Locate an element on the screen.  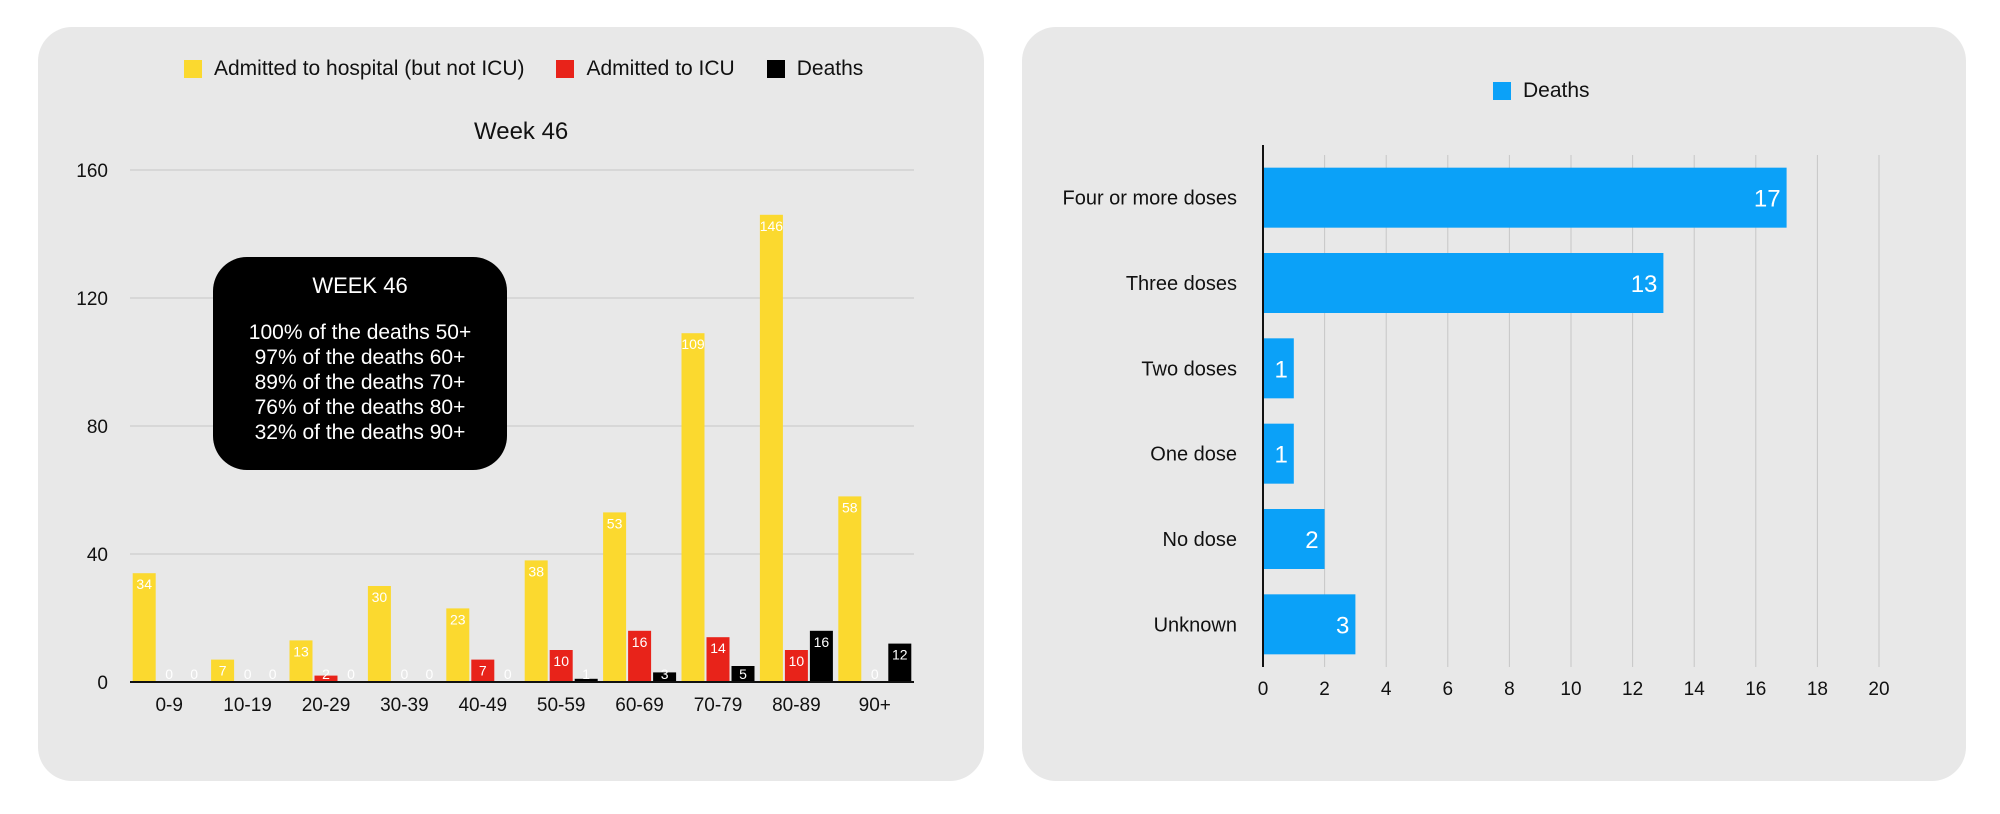
legend-swatch-icu is located at coordinates (565, 69).